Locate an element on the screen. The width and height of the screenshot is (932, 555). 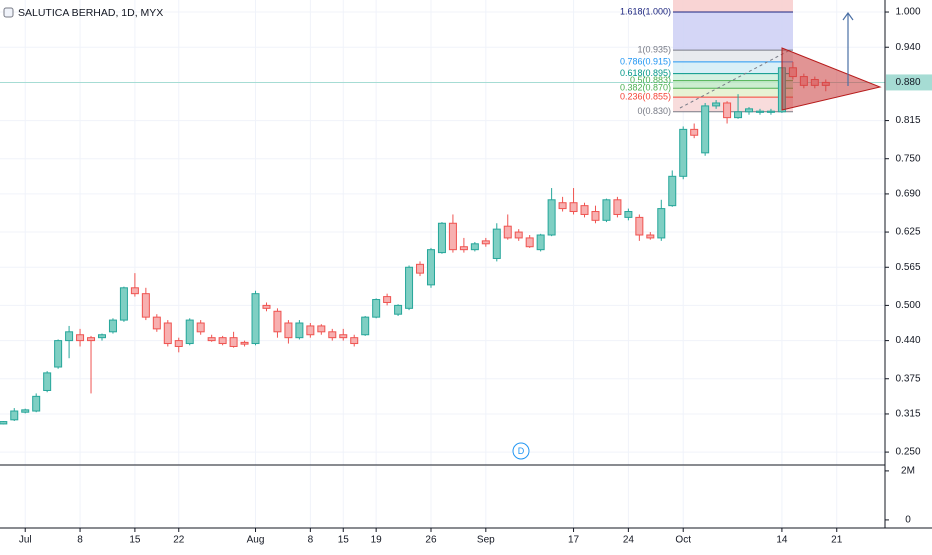
fib-level-label: 0.382(0.870) is located at coordinates (645, 88).